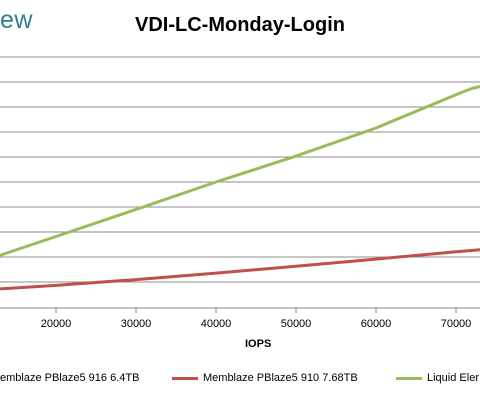 This screenshot has height=401, width=480. What do you see at coordinates (240, 25) in the screenshot?
I see `chart-title: VDI-LC-Monday-Login` at bounding box center [240, 25].